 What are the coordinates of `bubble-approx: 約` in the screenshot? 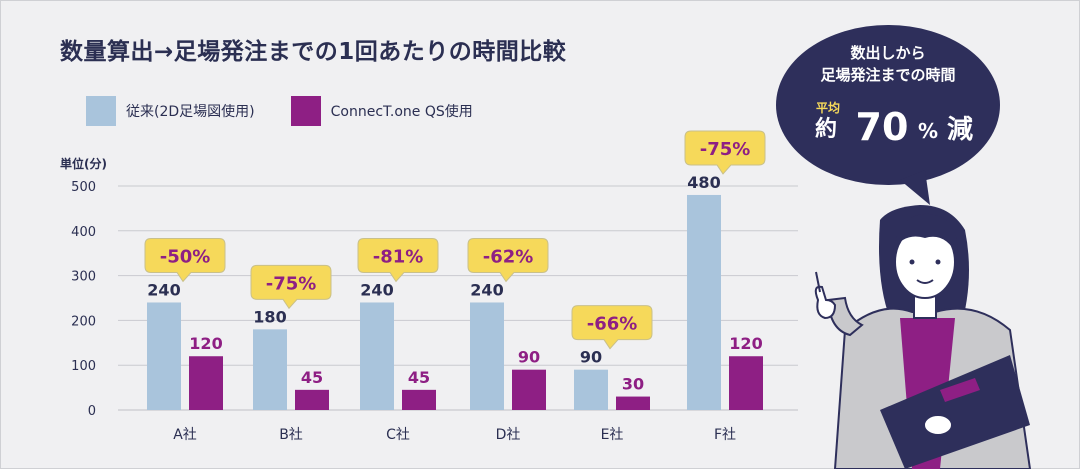 It's located at (826, 129).